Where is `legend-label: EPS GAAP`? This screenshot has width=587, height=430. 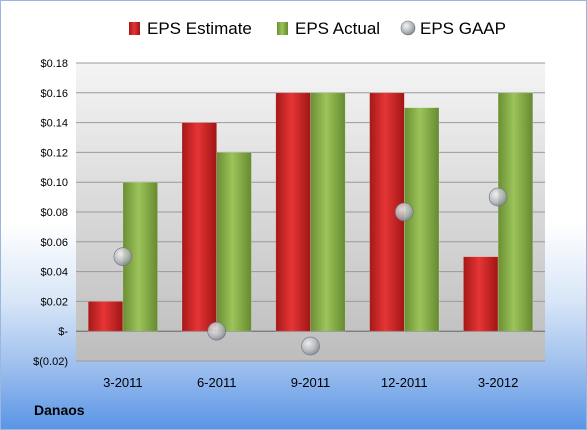
legend-label: EPS GAAP is located at coordinates (463, 28).